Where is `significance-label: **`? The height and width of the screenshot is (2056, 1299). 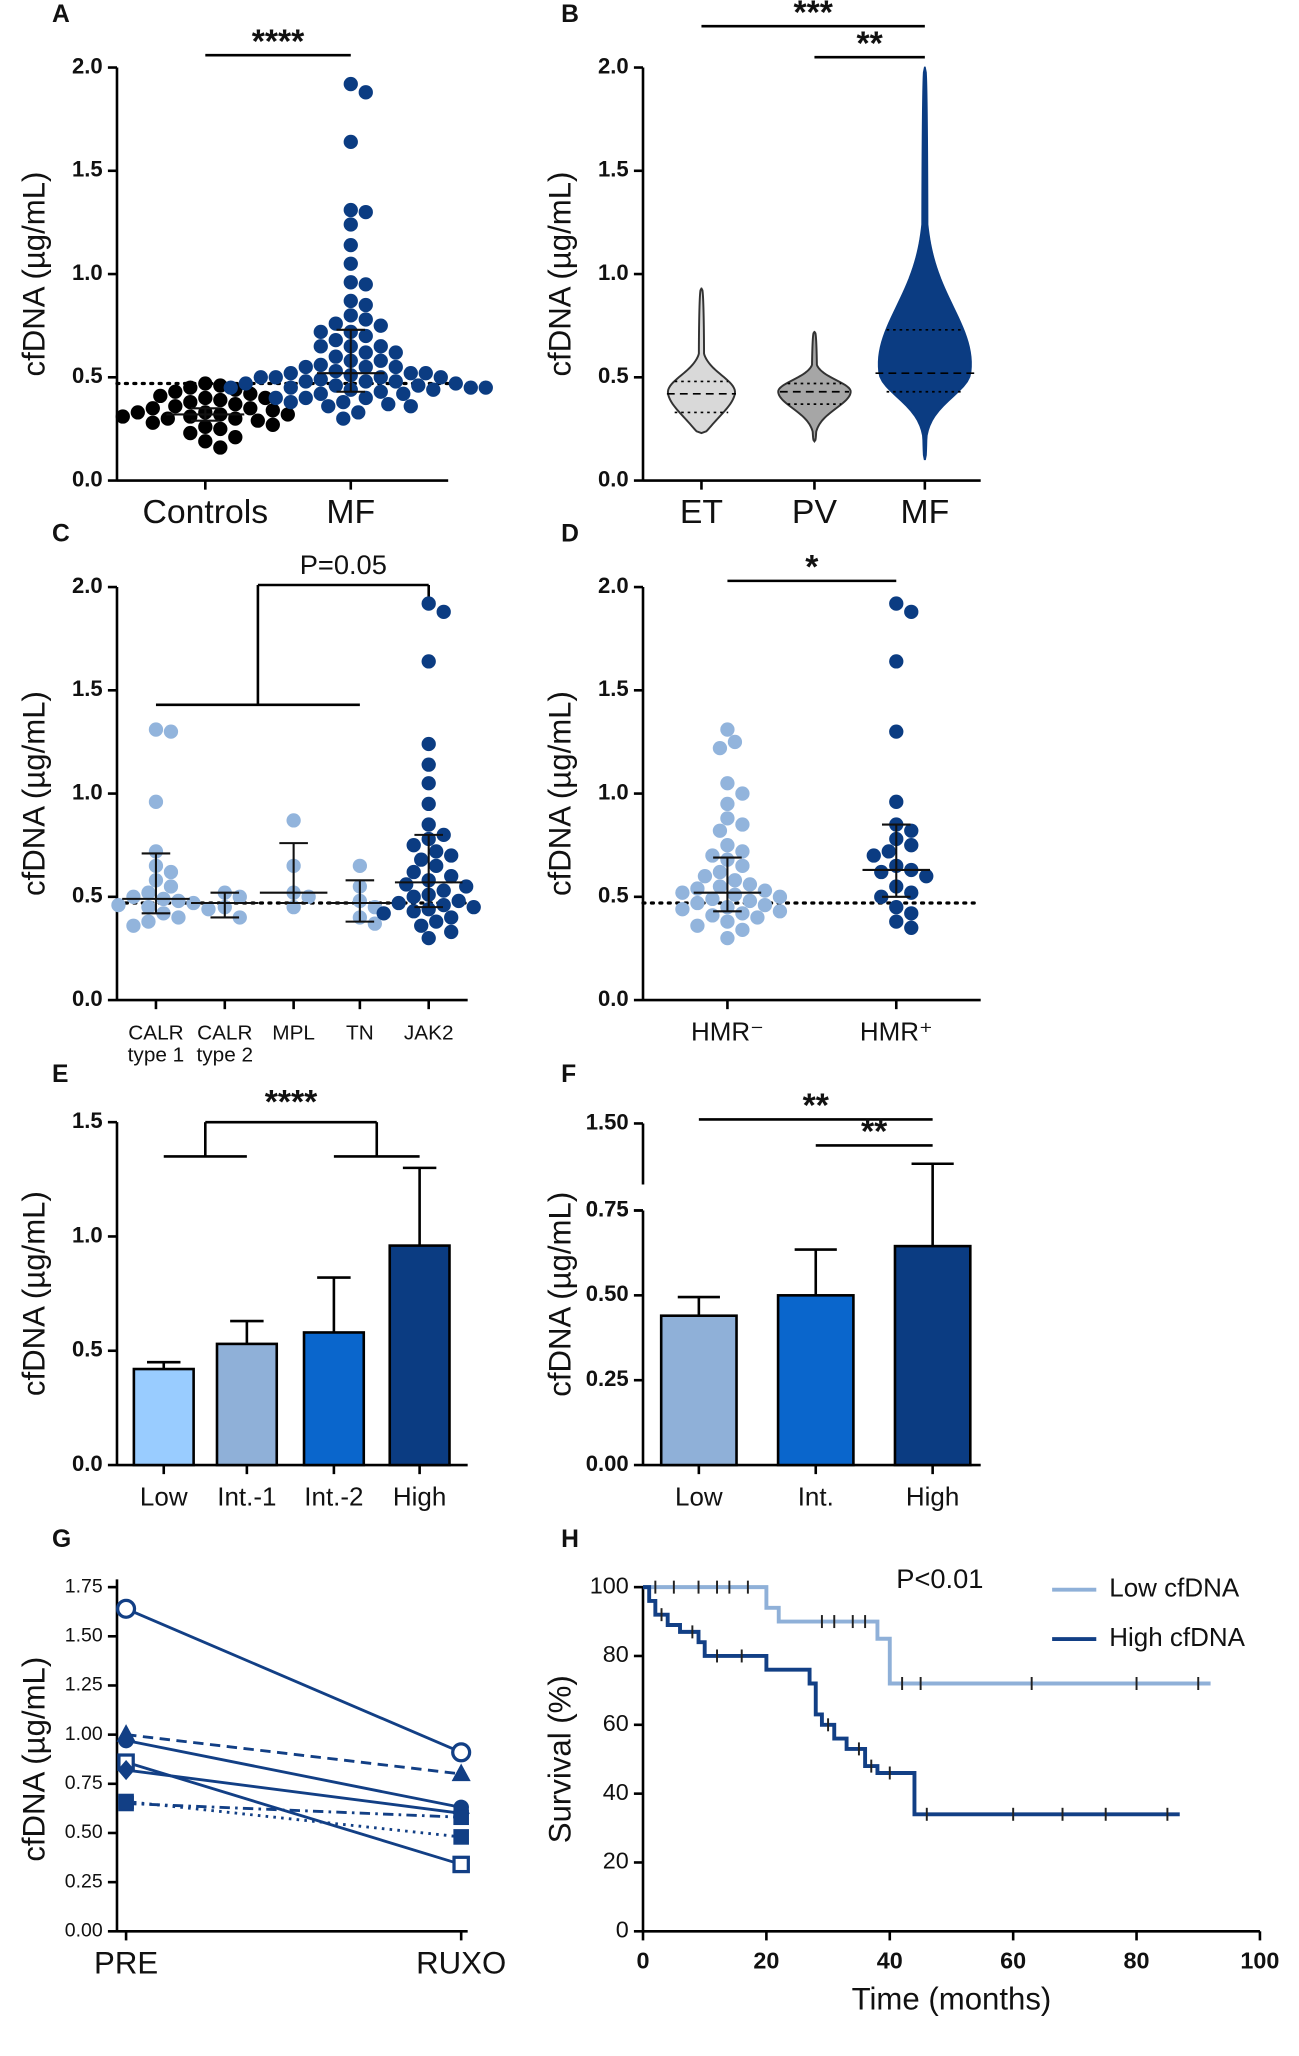 significance-label: ** is located at coordinates (816, 1106).